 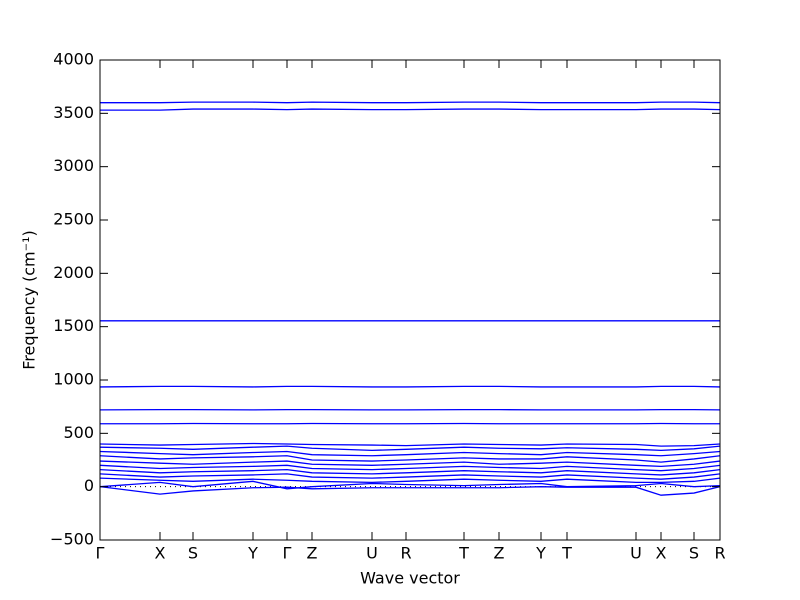 What do you see at coordinates (73, 379) in the screenshot?
I see `y-tick-label: 1000` at bounding box center [73, 379].